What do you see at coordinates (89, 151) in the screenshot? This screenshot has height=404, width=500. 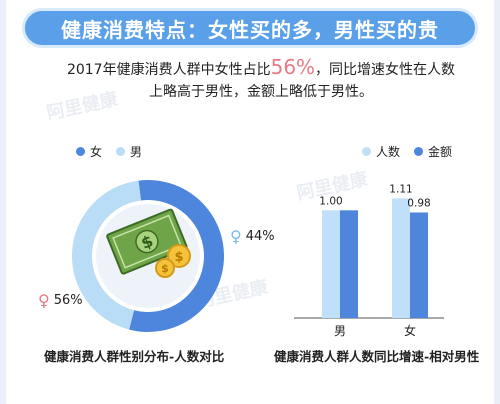 I see `legend-item-female: 女` at bounding box center [89, 151].